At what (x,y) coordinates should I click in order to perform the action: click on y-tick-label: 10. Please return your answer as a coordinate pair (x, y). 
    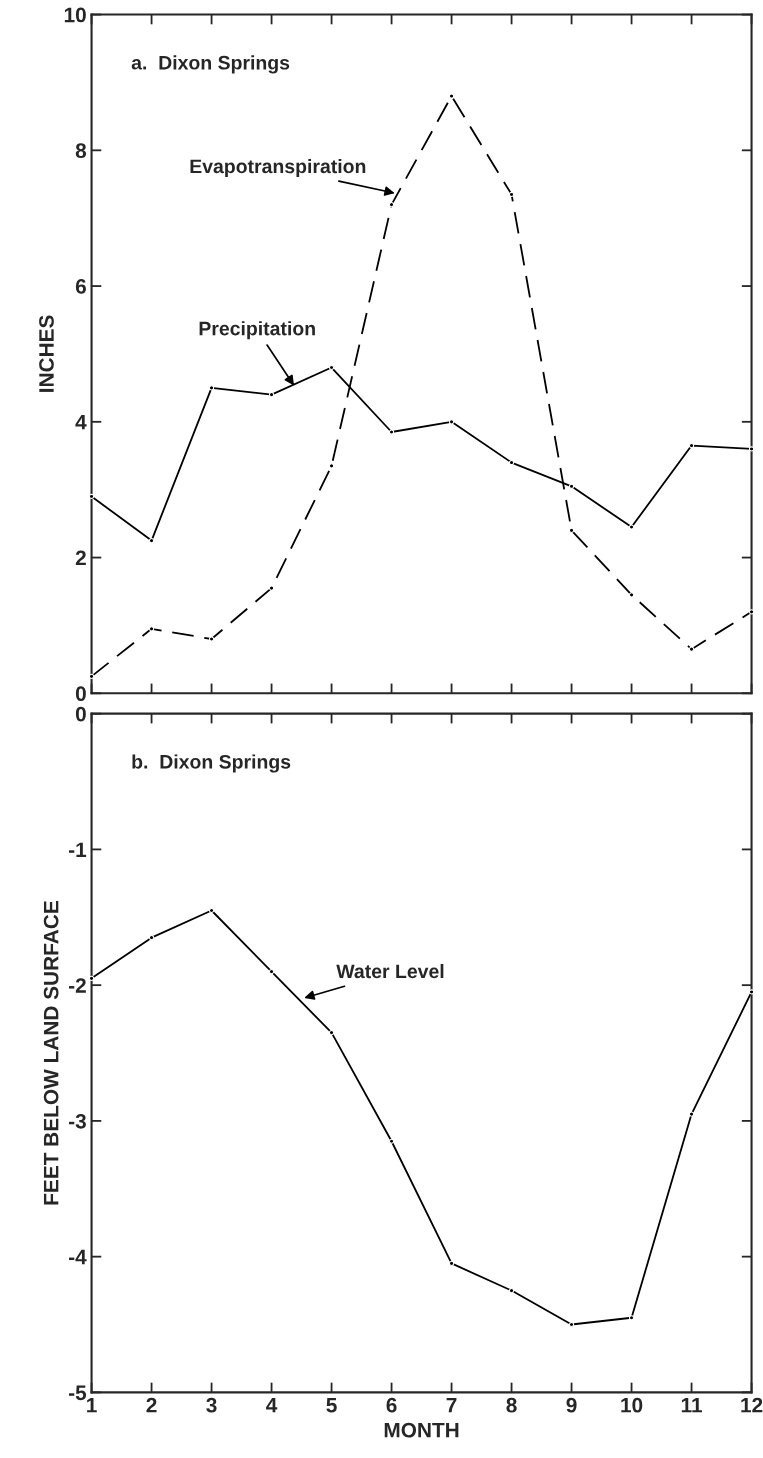
    Looking at the image, I should click on (75, 15).